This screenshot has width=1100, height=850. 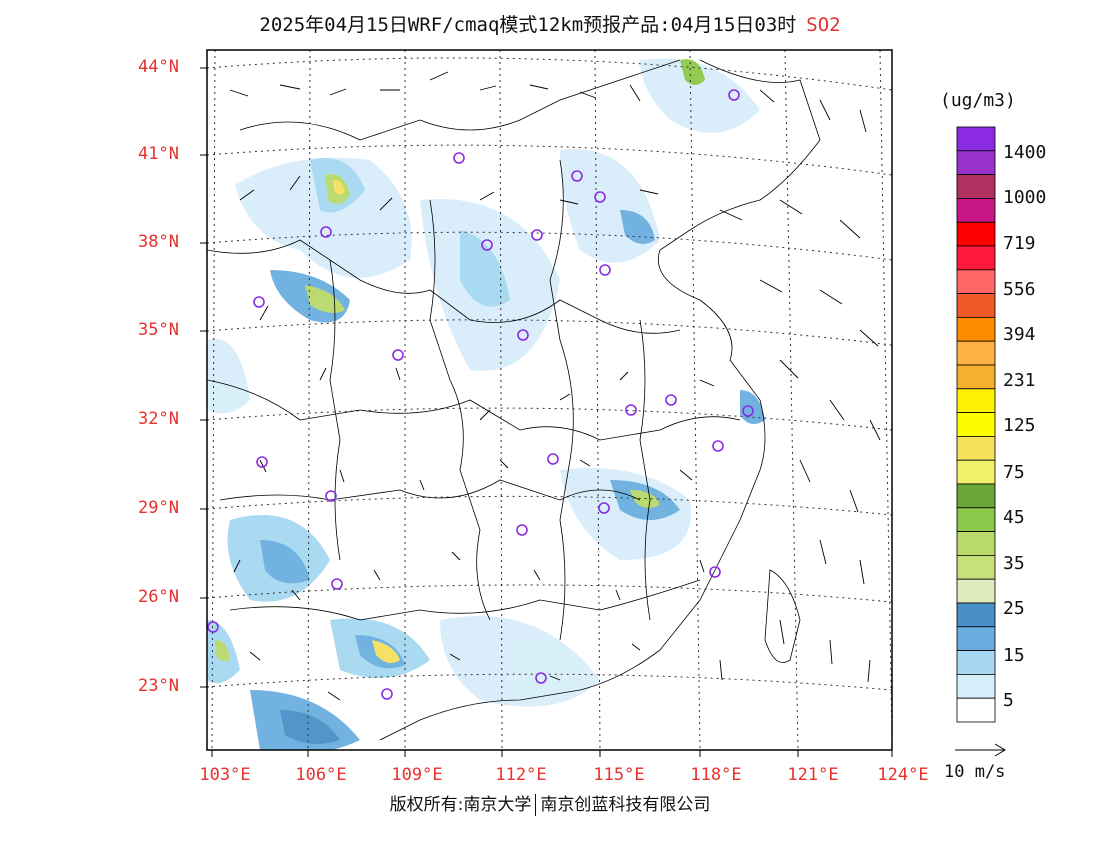 I want to click on lon-label: 121°E, so click(x=813, y=775).